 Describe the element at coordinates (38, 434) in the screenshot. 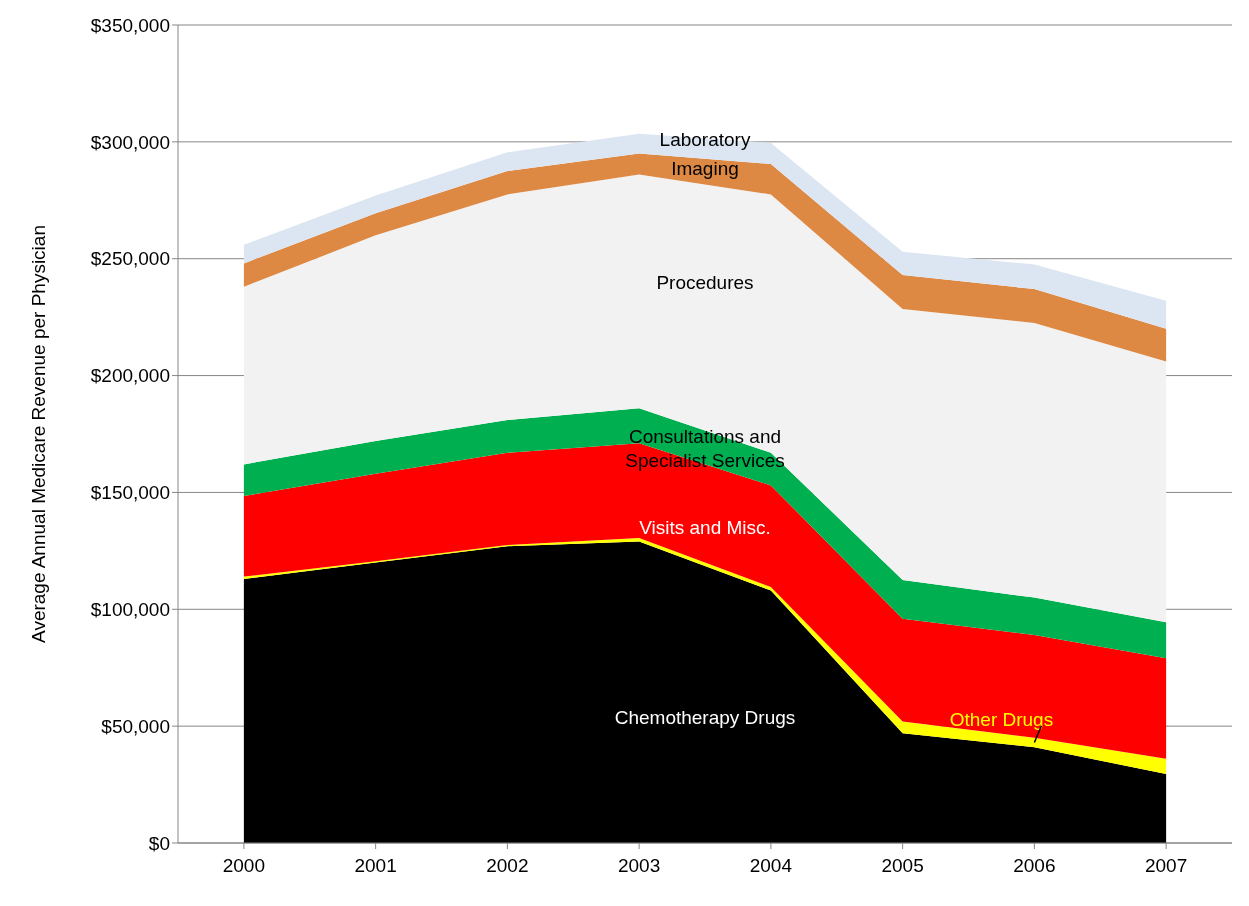

I see `y-axis-title: Average Annual Medicare Revenue per Physician` at that location.